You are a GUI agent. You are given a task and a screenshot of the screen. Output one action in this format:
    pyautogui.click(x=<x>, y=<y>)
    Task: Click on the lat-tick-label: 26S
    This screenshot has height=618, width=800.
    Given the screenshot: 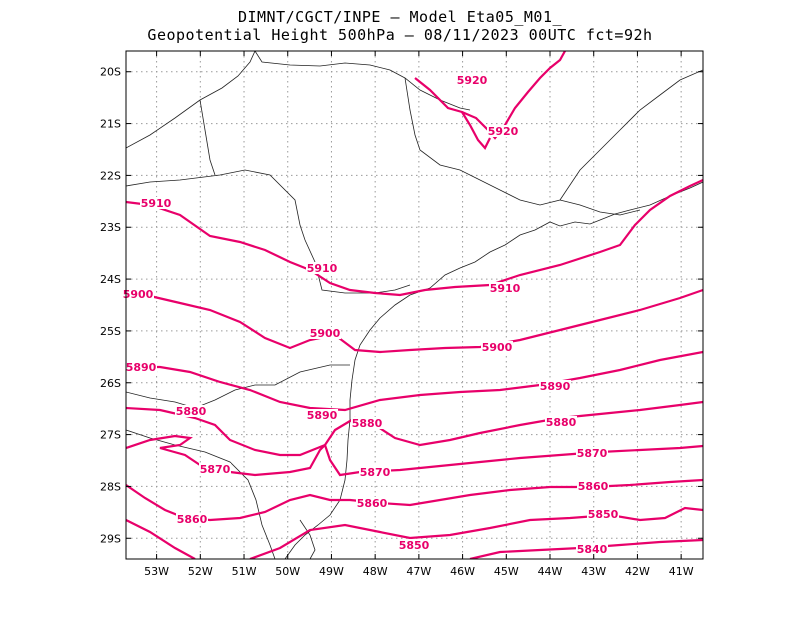 What is the action you would take?
    pyautogui.click(x=110, y=383)
    